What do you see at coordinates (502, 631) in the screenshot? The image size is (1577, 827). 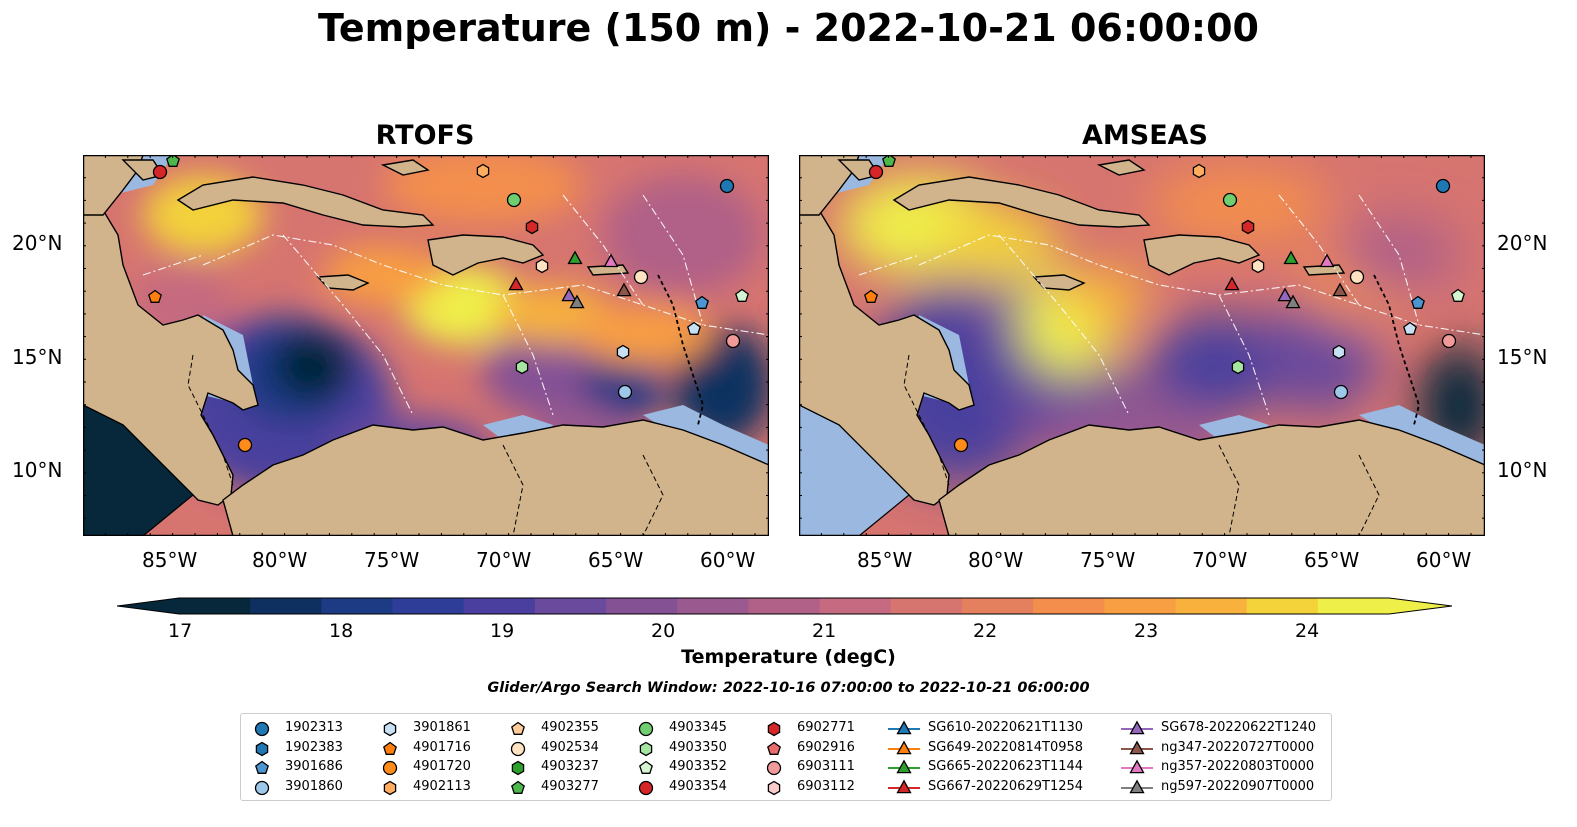 I see `colorbar-tick-label: 19` at bounding box center [502, 631].